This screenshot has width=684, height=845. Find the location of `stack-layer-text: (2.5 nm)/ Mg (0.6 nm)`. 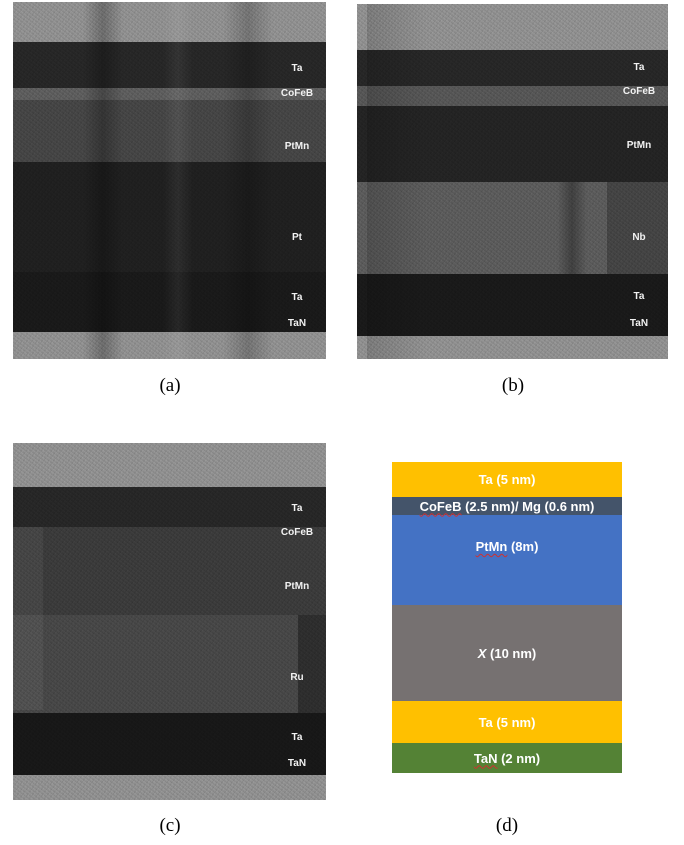

stack-layer-text: (2.5 nm)/ Mg (0.6 nm) is located at coordinates (528, 506).